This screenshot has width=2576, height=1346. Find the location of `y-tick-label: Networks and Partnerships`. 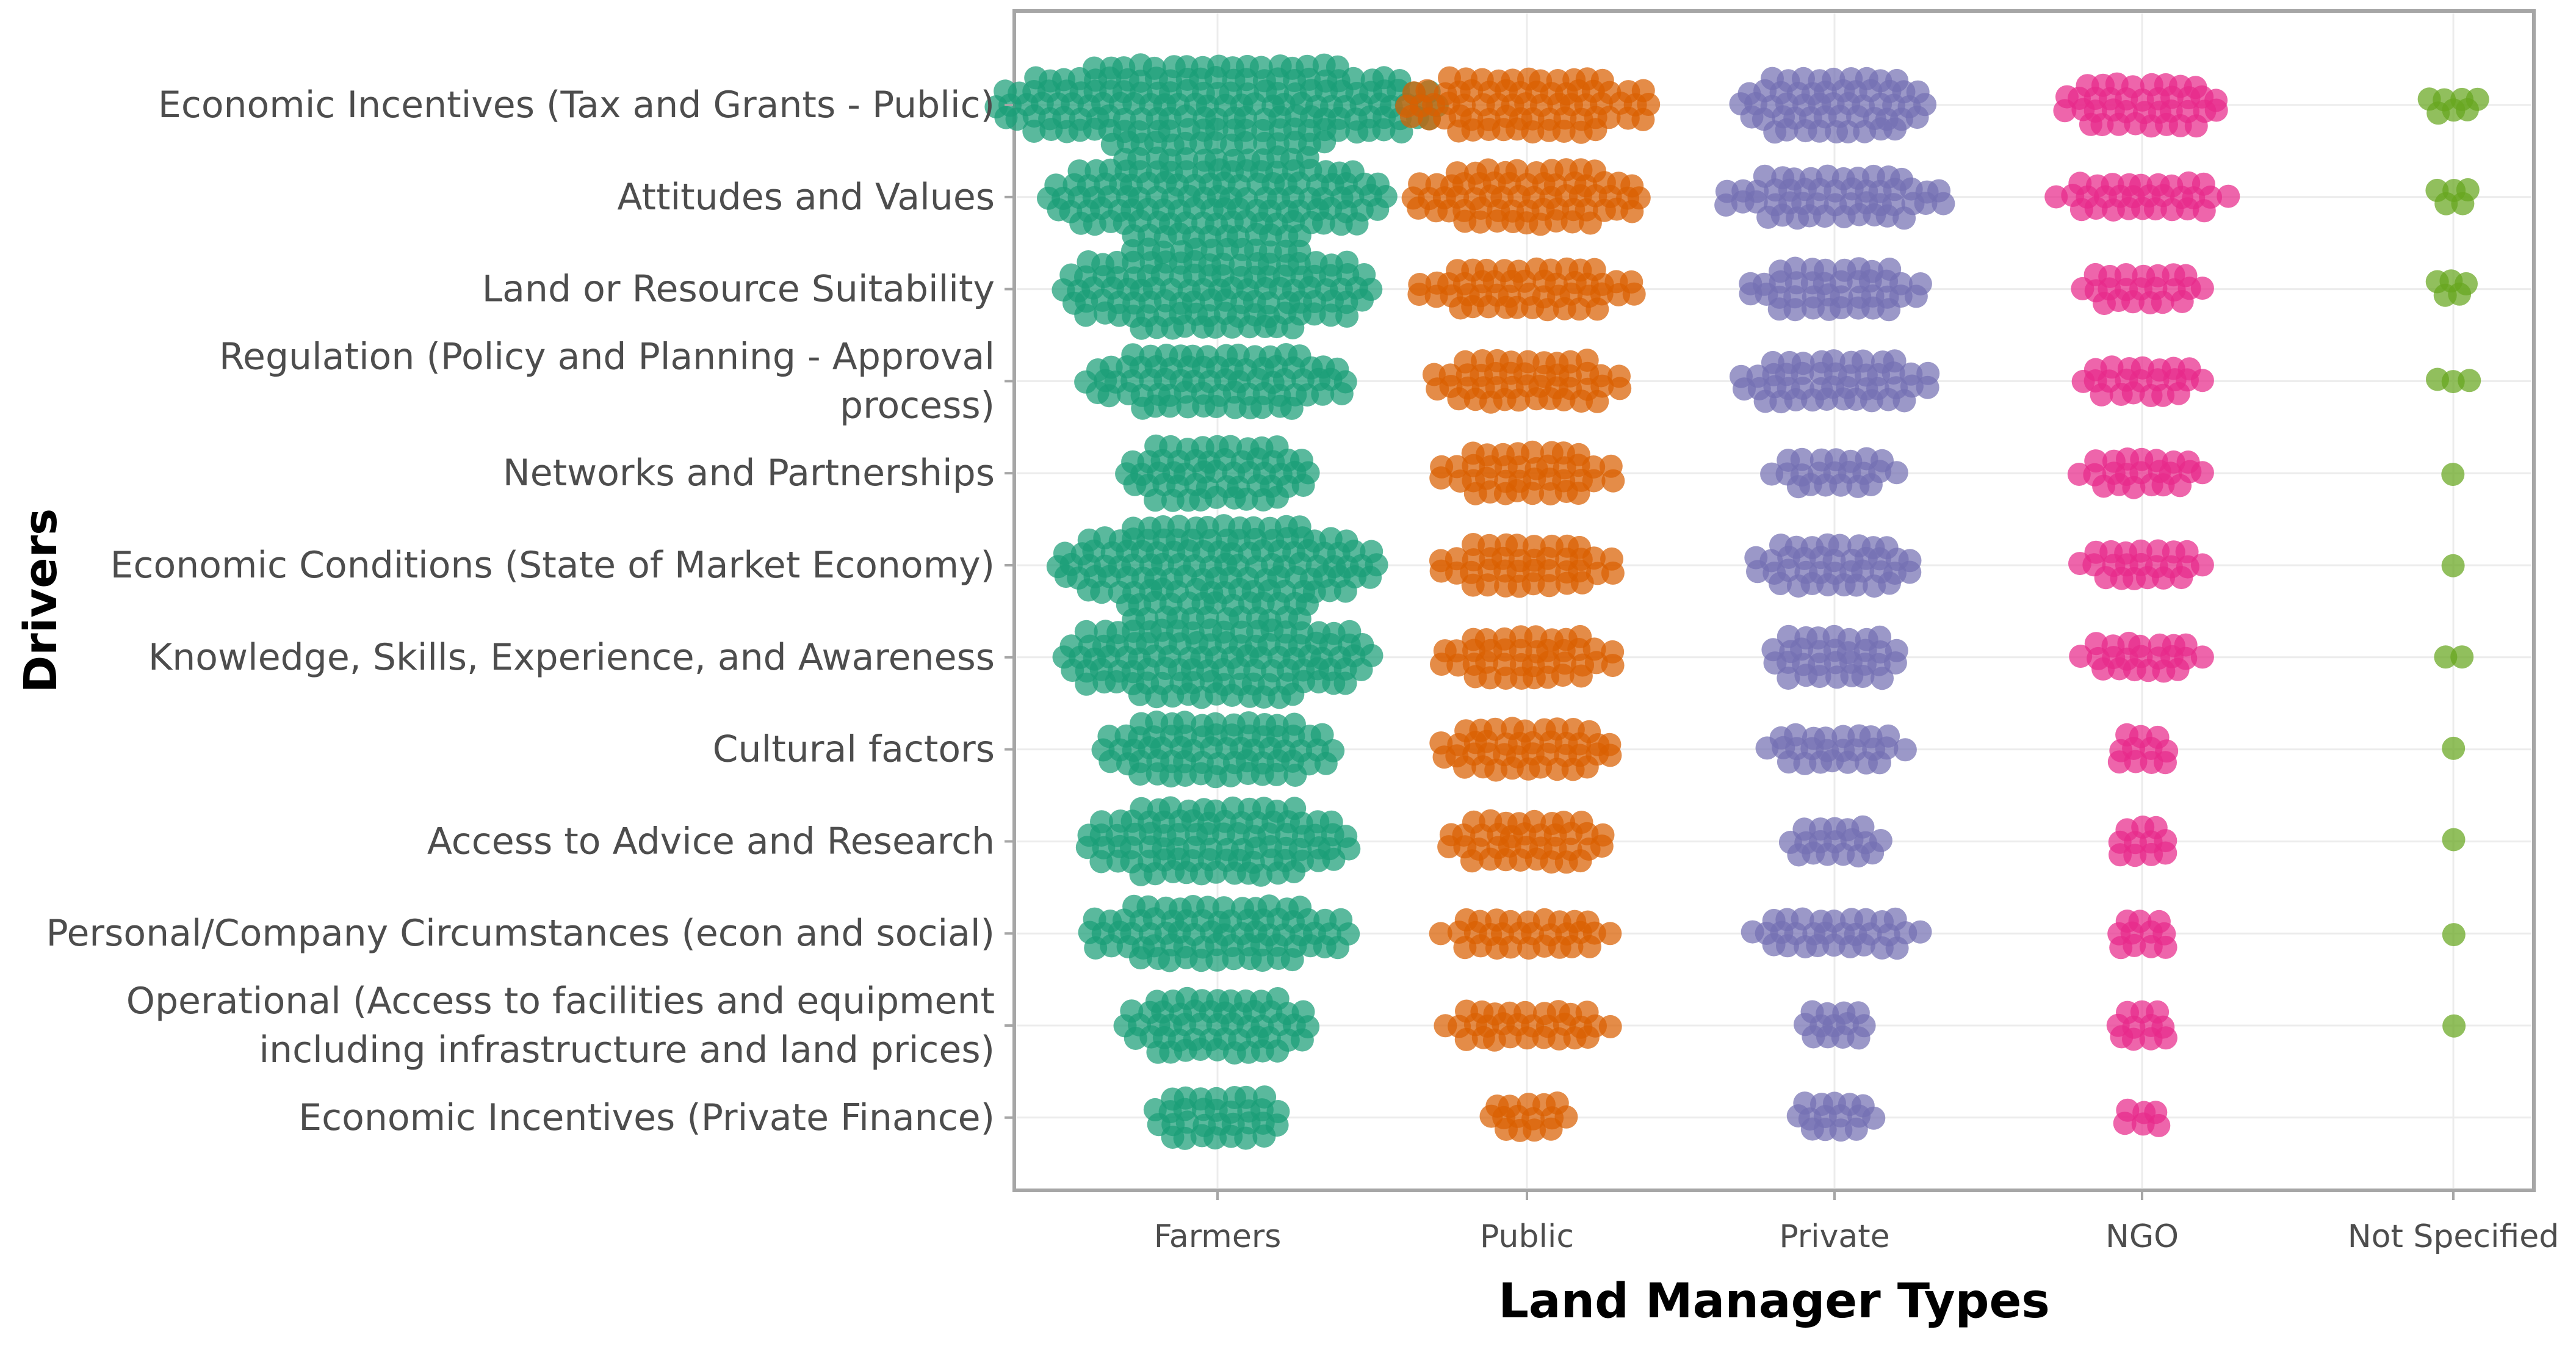

y-tick-label: Networks and Partnerships is located at coordinates (749, 473).